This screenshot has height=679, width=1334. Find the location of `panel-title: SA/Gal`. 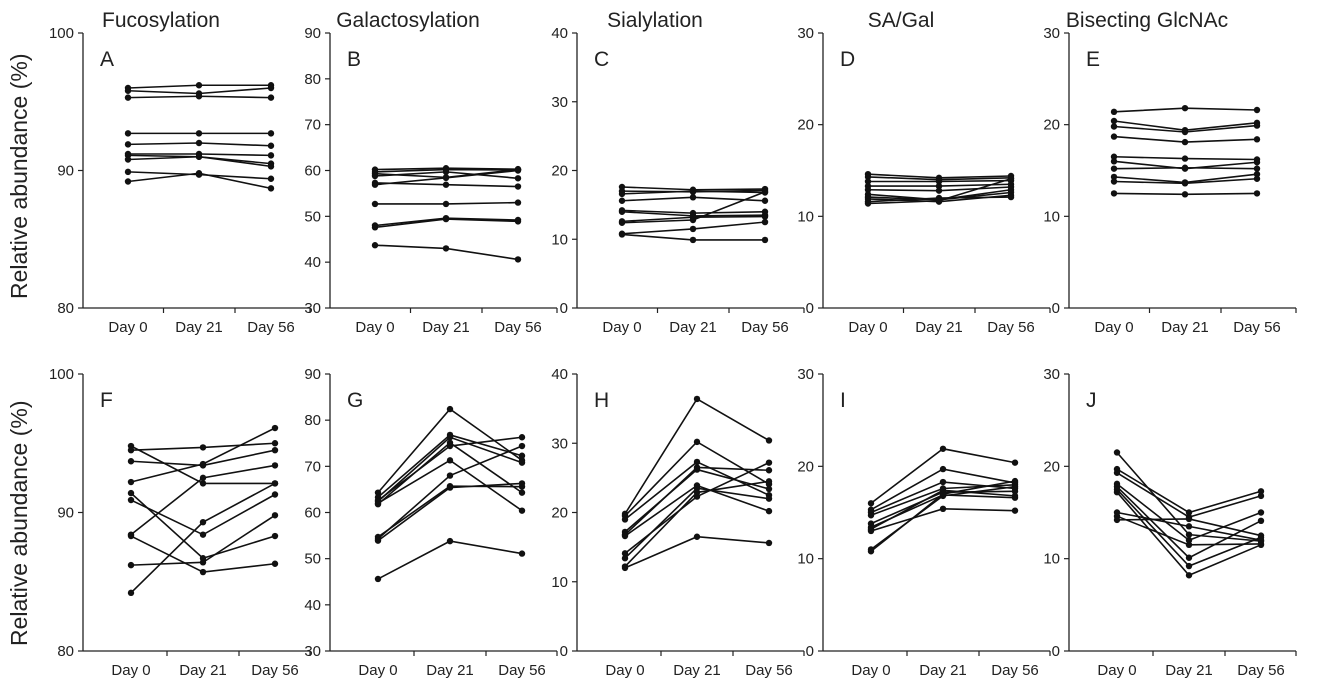

panel-title: SA/Gal is located at coordinates (901, 20).